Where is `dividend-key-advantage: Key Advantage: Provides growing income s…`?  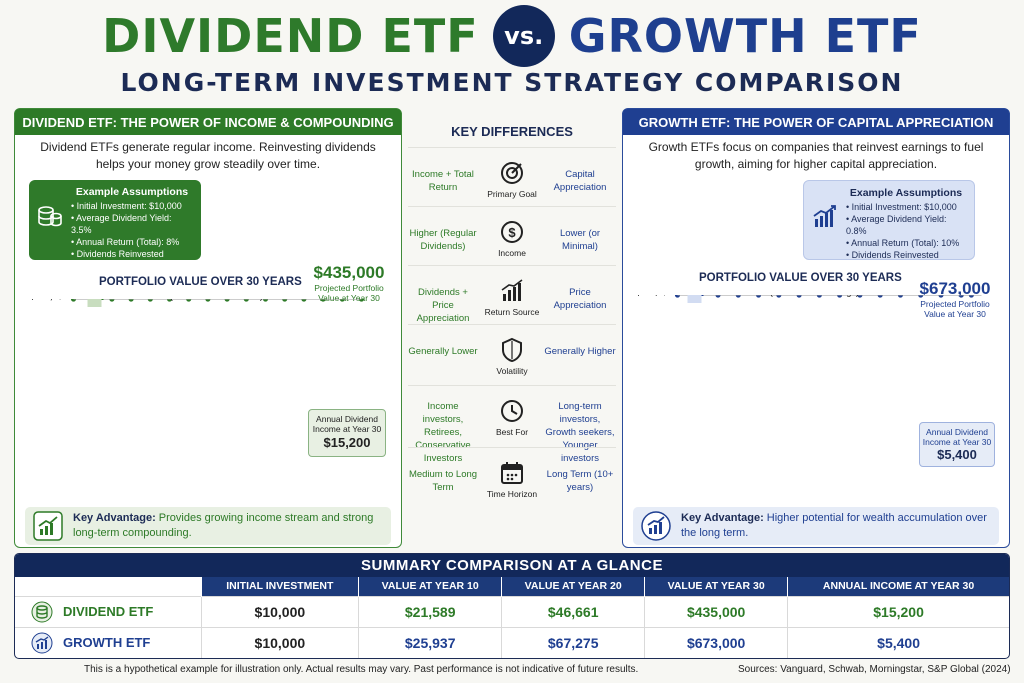 dividend-key-advantage: Key Advantage: Provides growing income s… is located at coordinates (208, 526).